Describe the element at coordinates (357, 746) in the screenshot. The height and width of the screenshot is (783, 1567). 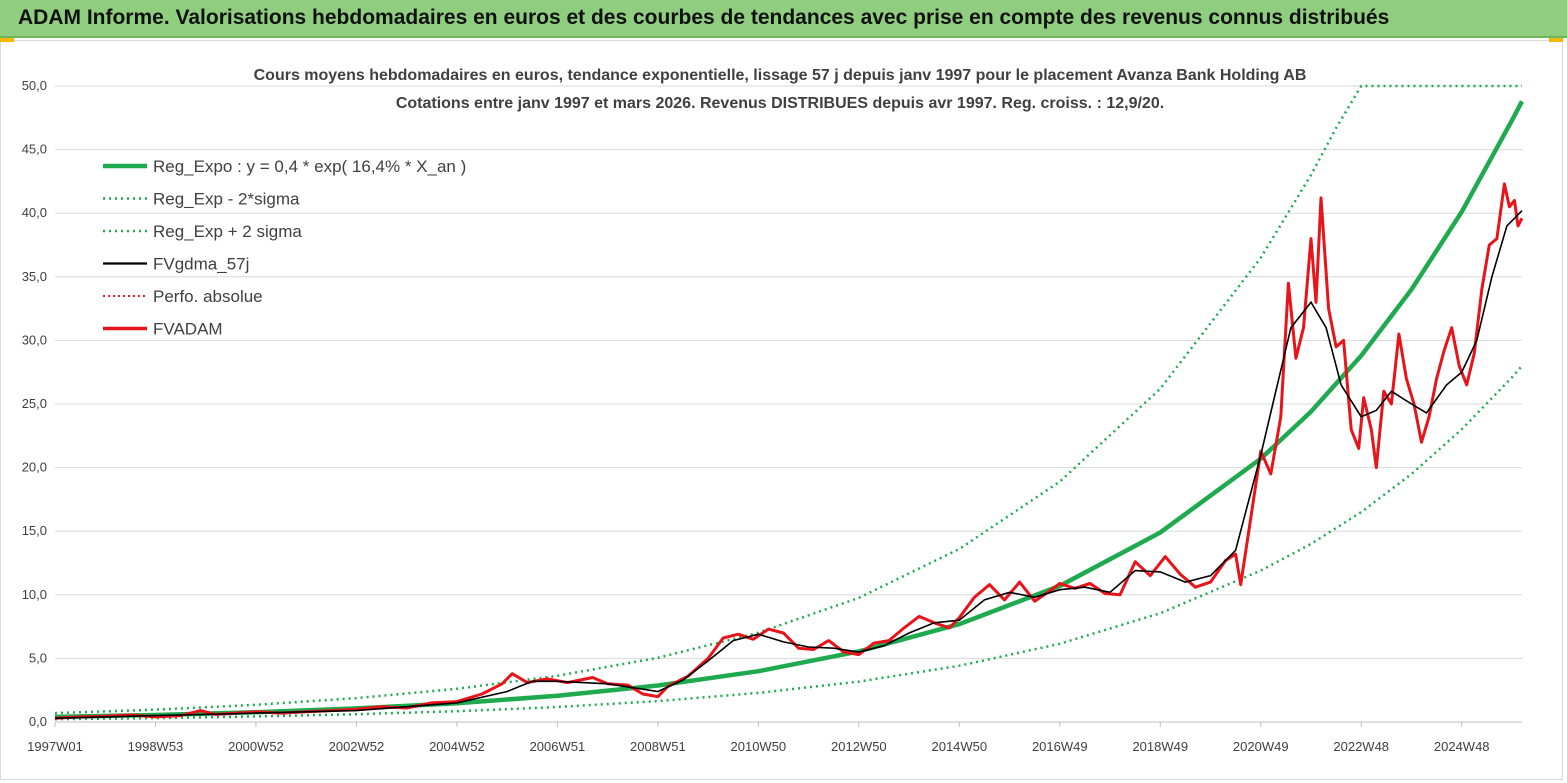
I see `x-tick-label: 2002W52` at that location.